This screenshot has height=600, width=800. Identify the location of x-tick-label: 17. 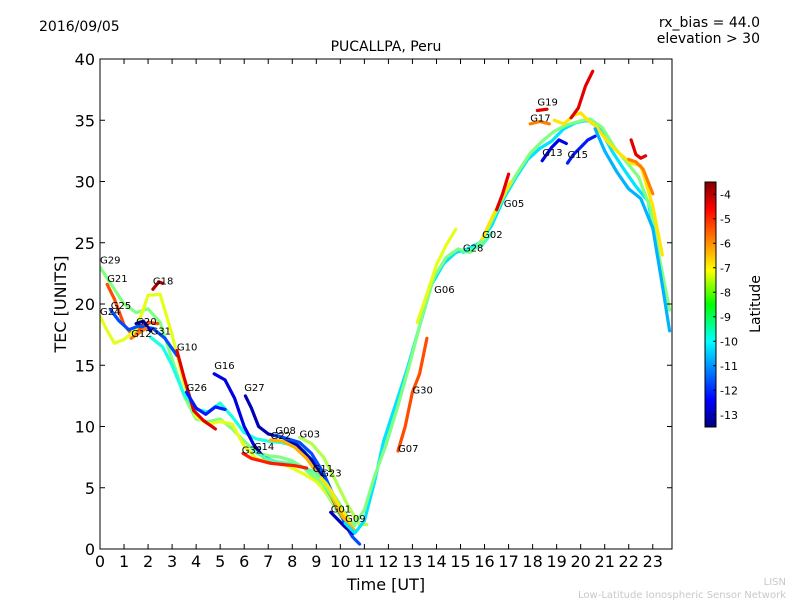
(508, 561).